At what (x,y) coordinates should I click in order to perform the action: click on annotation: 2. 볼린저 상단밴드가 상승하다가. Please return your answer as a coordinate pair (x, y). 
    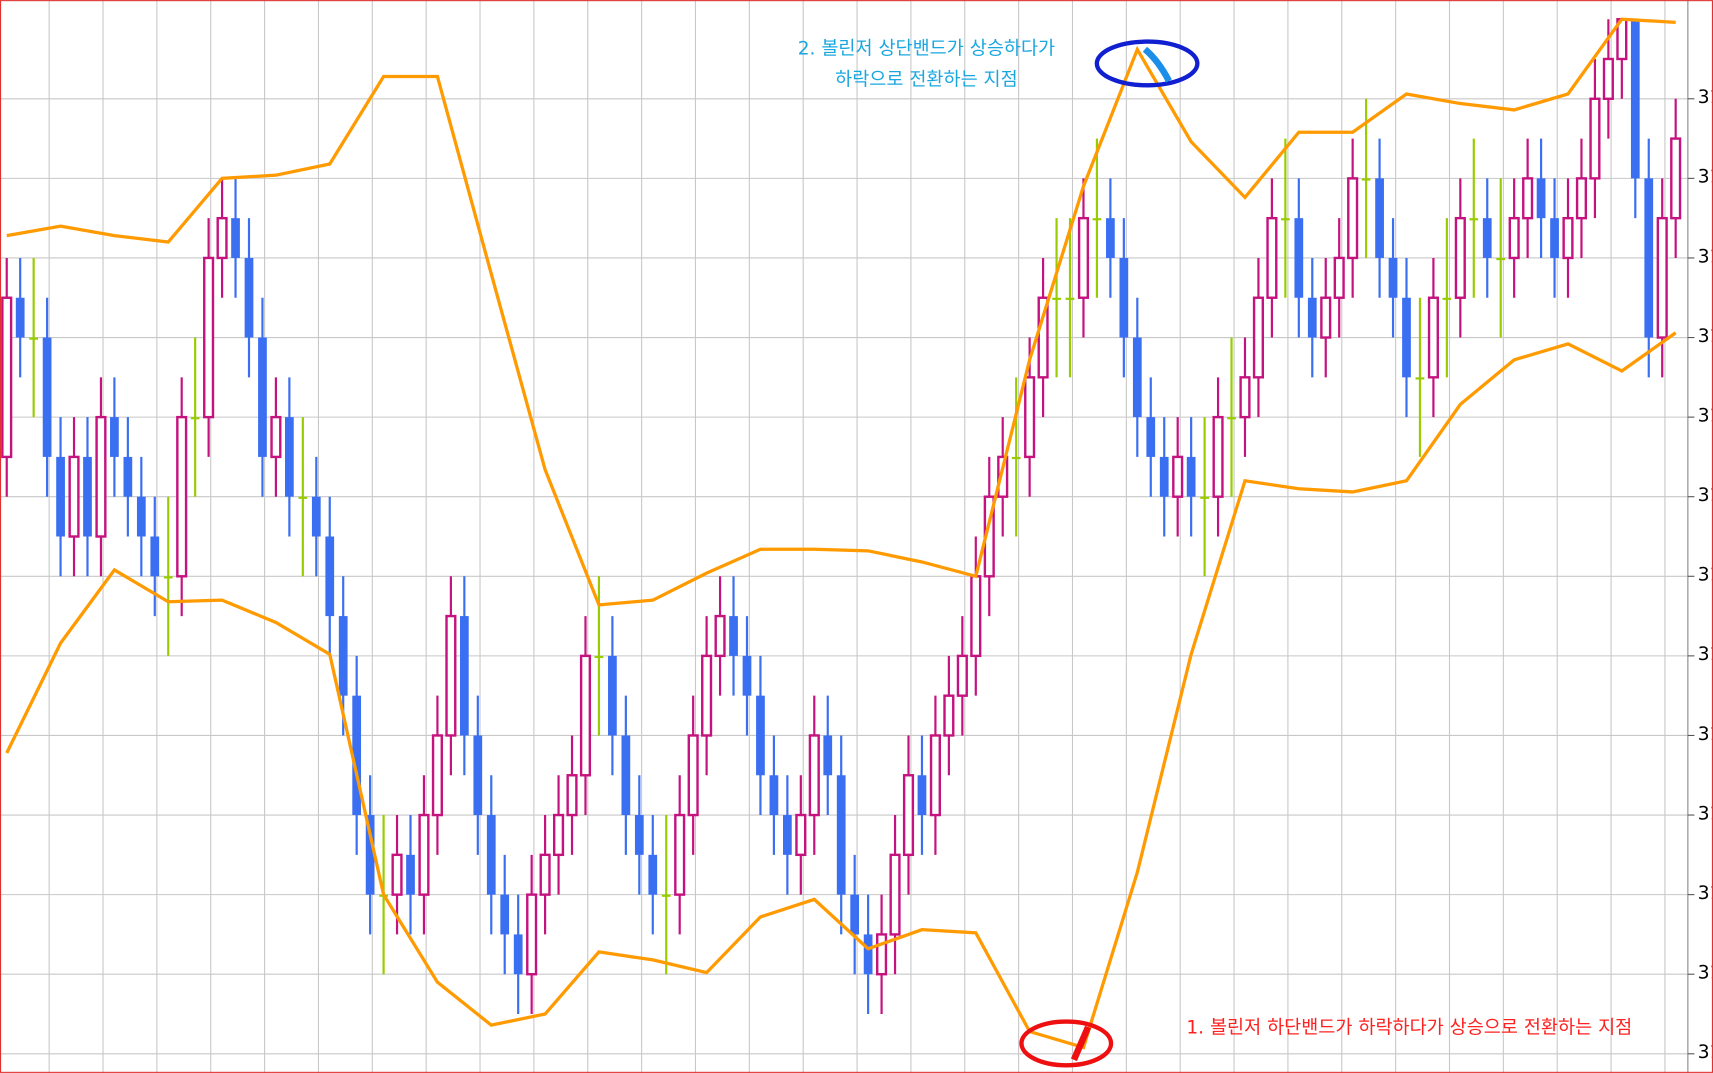
    Looking at the image, I should click on (926, 49).